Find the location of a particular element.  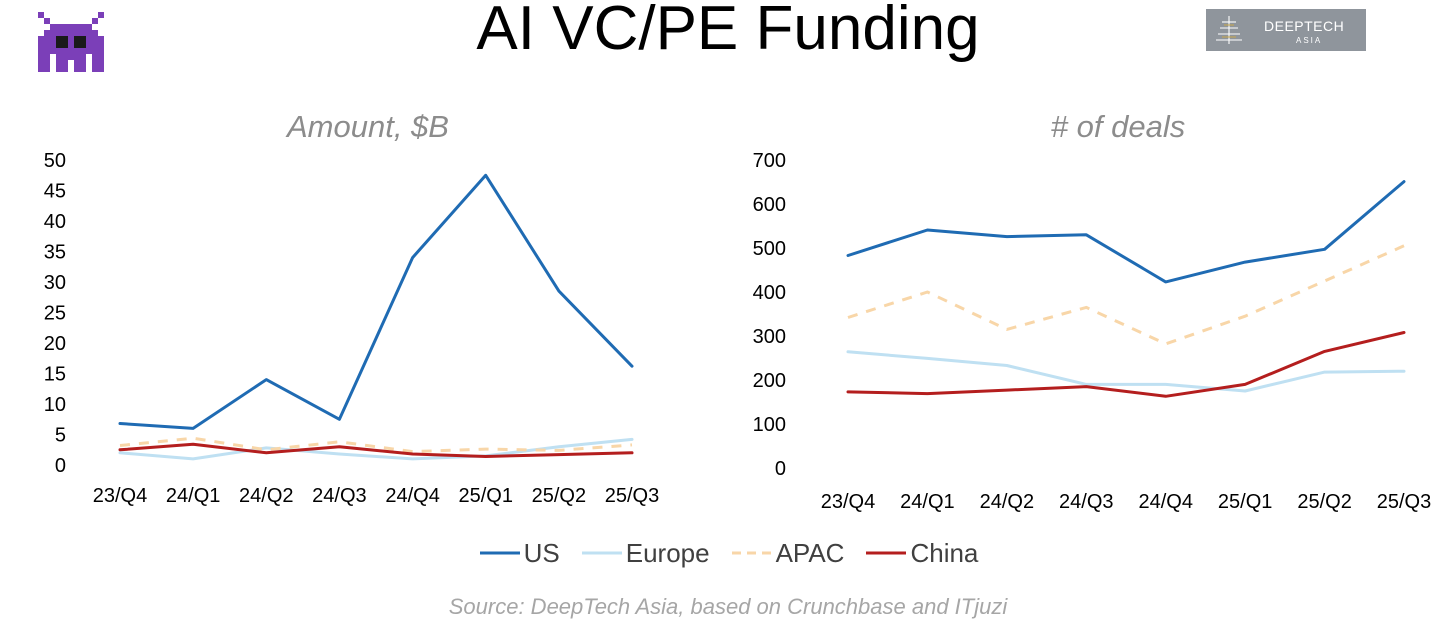

deeptech-asia-logo: DEEPTECH ASIA is located at coordinates (1286, 30).